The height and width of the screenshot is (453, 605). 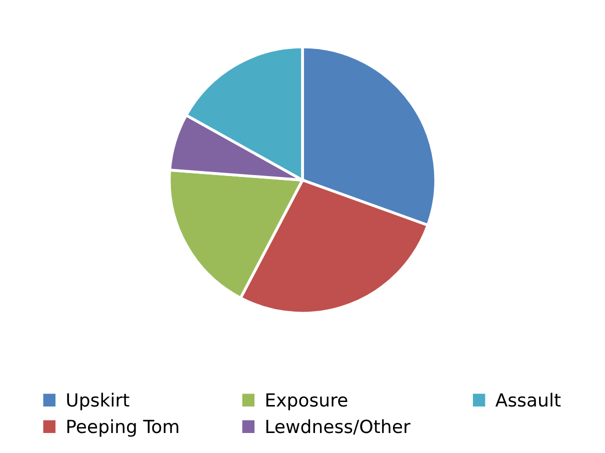 What do you see at coordinates (122, 428) in the screenshot?
I see `legend-label: Peeping Tom` at bounding box center [122, 428].